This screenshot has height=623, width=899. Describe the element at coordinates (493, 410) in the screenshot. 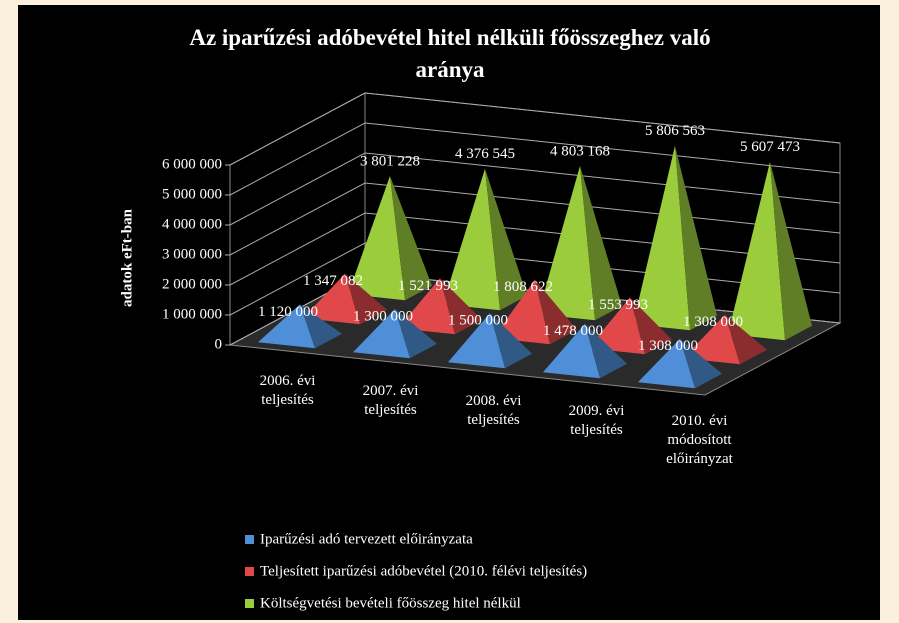

I see `x-tick-label: 2008. évi teljesítés` at that location.